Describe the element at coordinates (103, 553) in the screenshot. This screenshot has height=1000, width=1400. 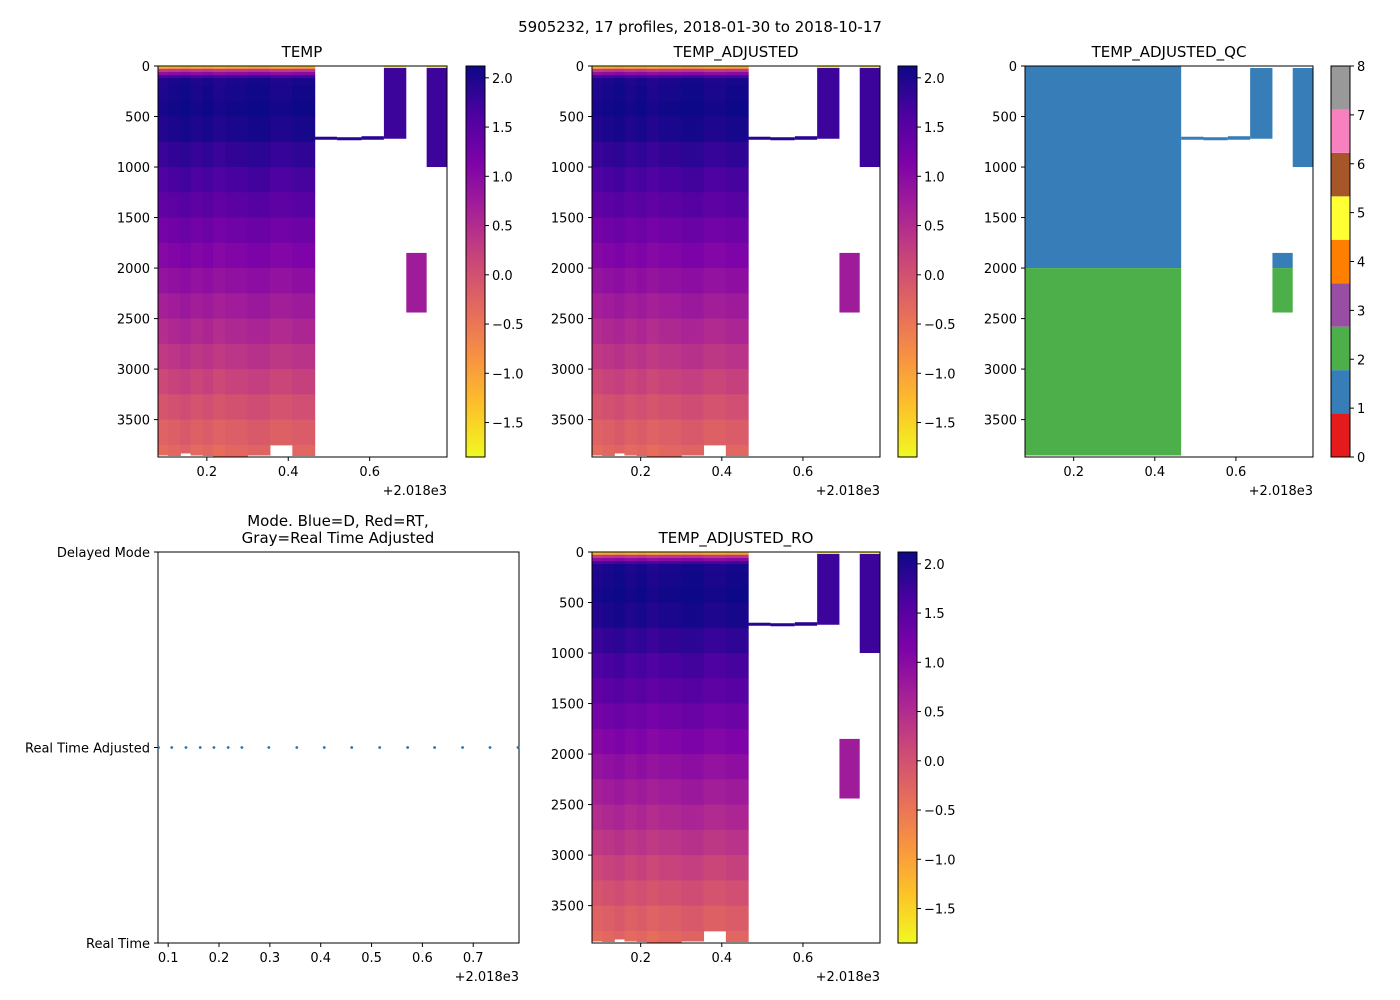
I see `y-tick-label: Delayed Mode` at that location.